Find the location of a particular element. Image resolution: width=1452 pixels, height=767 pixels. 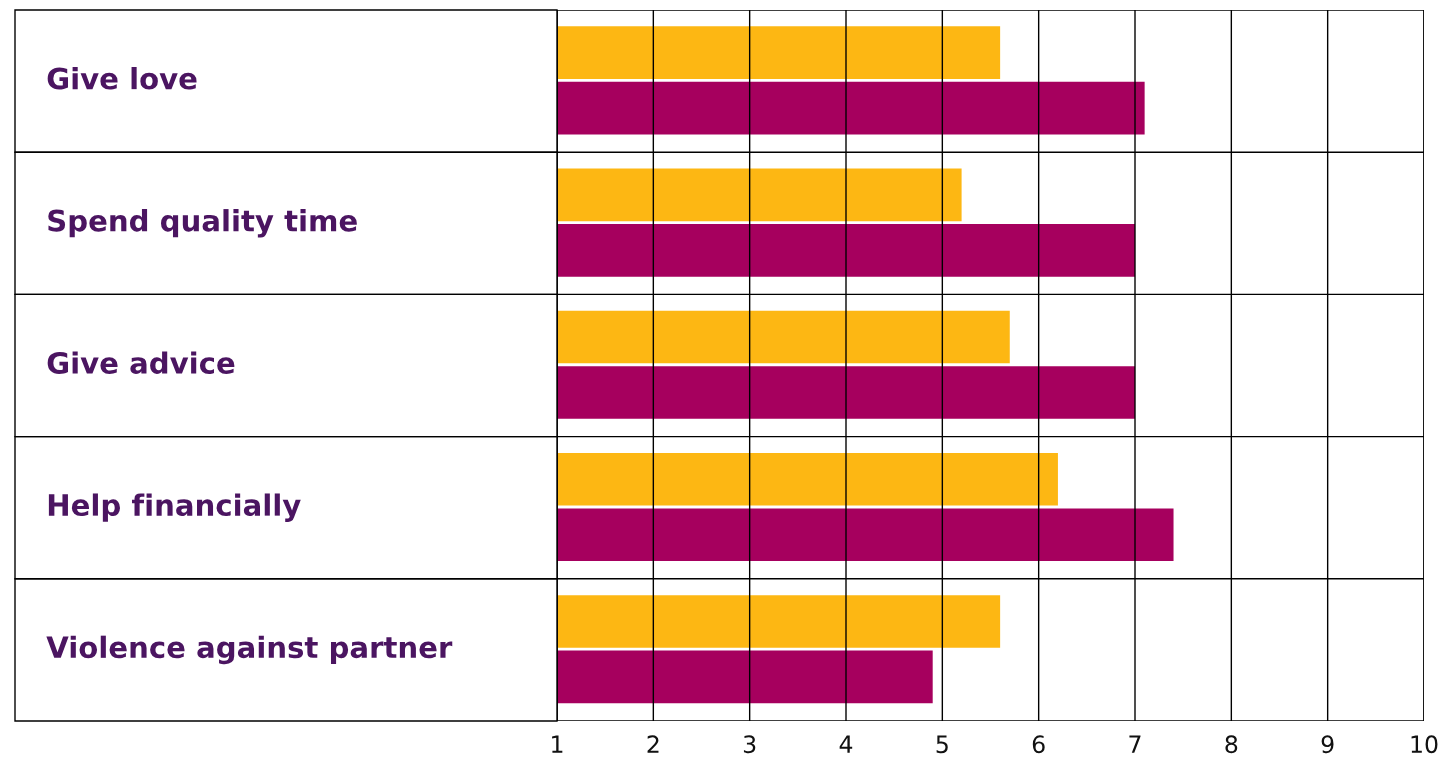

y-tick-label: Help financially is located at coordinates (174, 507).